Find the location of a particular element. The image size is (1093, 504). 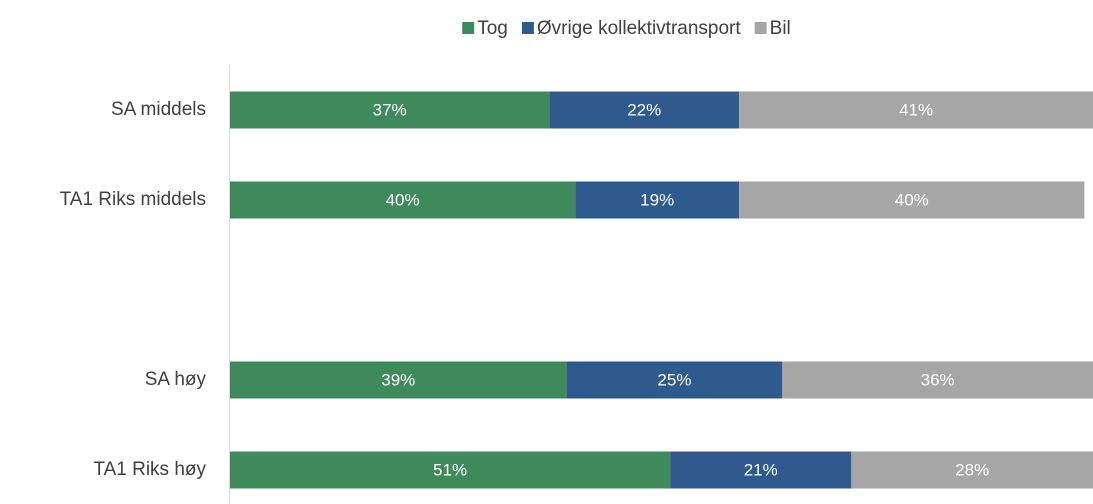

data-label: 25% is located at coordinates (674, 379).